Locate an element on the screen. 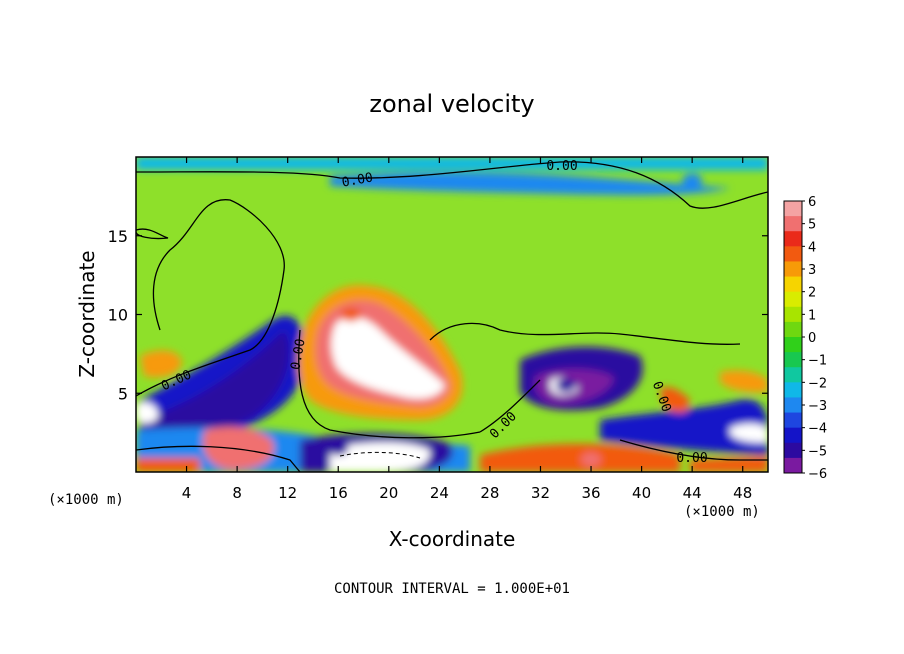 Image resolution: width=904 pixels, height=654 pixels. x-tick-label: 24 is located at coordinates (439, 493).